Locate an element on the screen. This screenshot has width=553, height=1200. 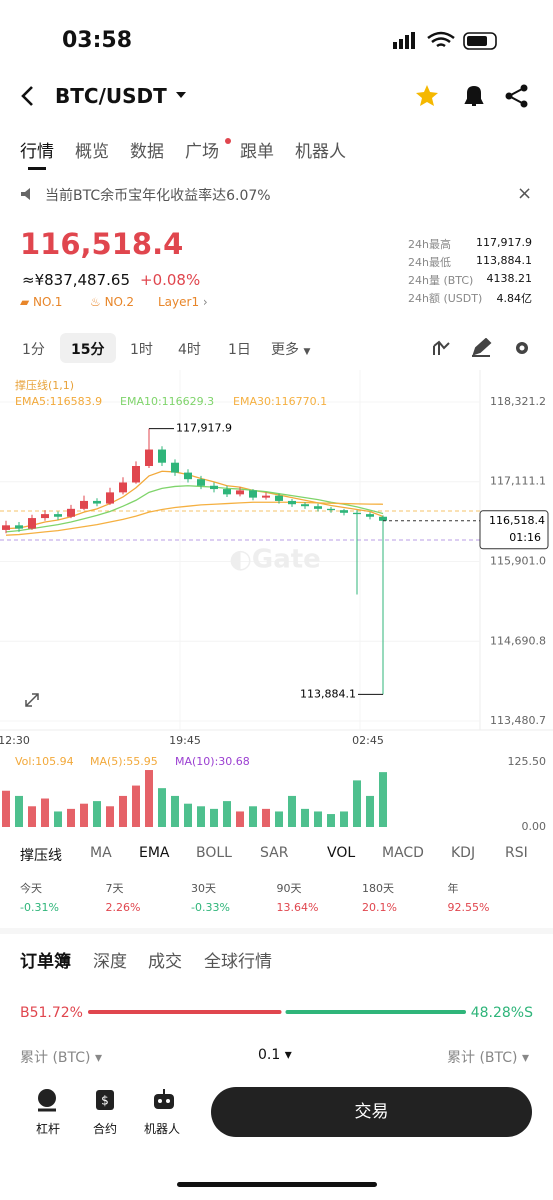
tag: ▰ NO.1 is located at coordinates (41, 302).